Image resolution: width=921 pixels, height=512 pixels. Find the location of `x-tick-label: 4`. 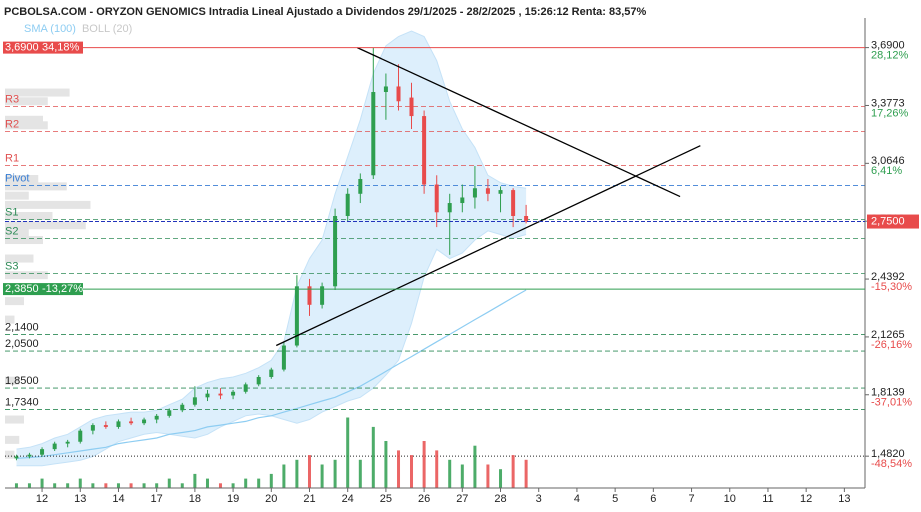

x-tick-label: 4 is located at coordinates (577, 499).